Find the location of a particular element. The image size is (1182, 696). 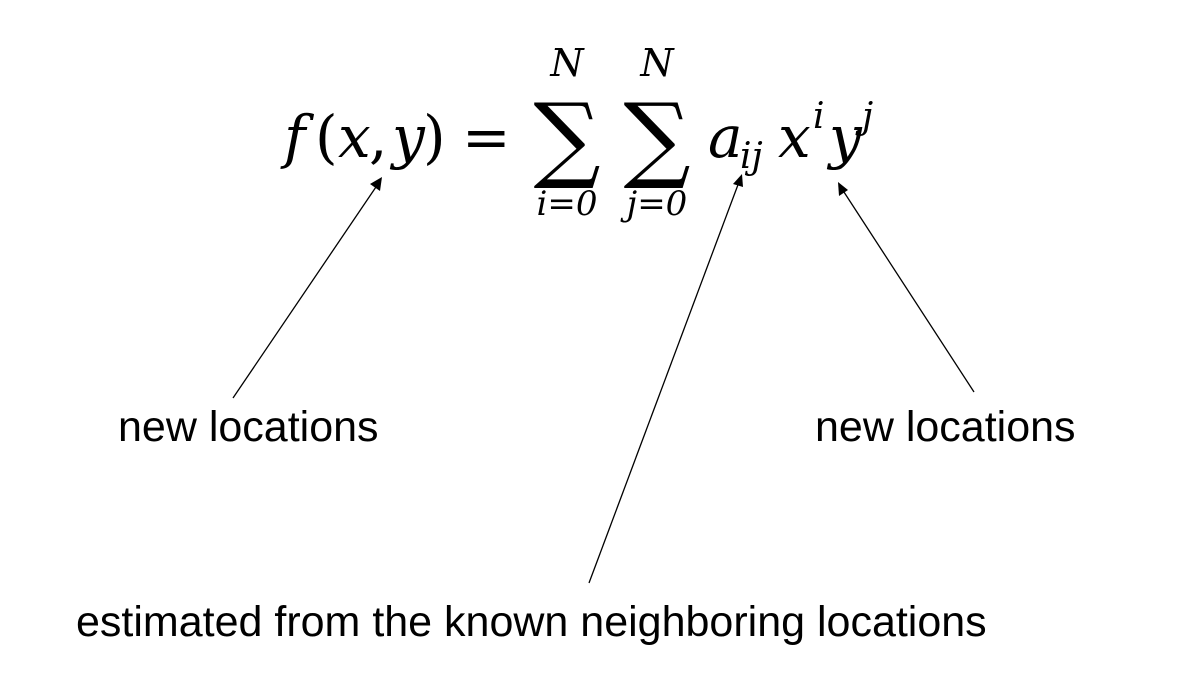

equation-term: a ij x i y j is located at coordinates (790, 136).